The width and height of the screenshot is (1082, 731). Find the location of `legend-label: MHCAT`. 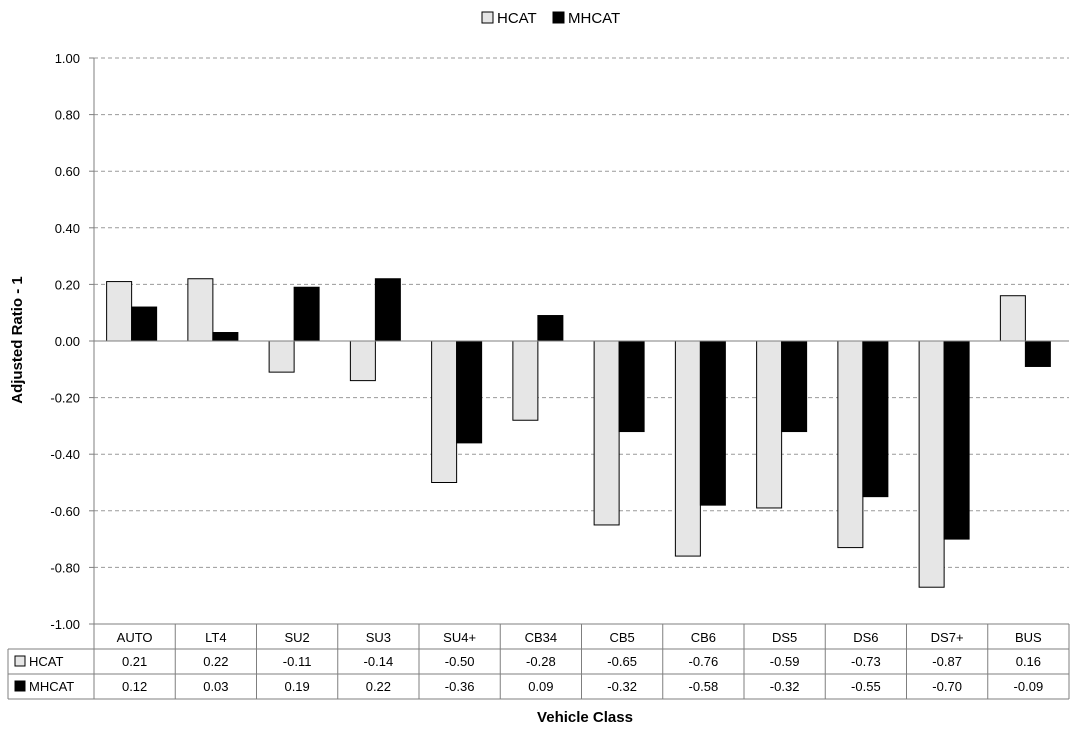

legend-label: MHCAT is located at coordinates (594, 18).